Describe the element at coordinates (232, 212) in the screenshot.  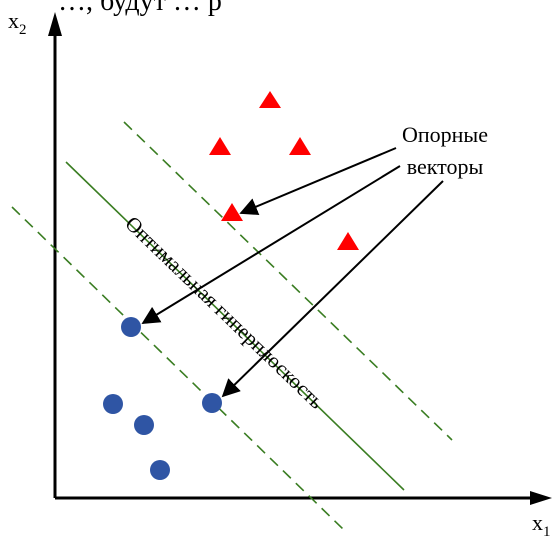
I see `triangle-point-support` at that location.